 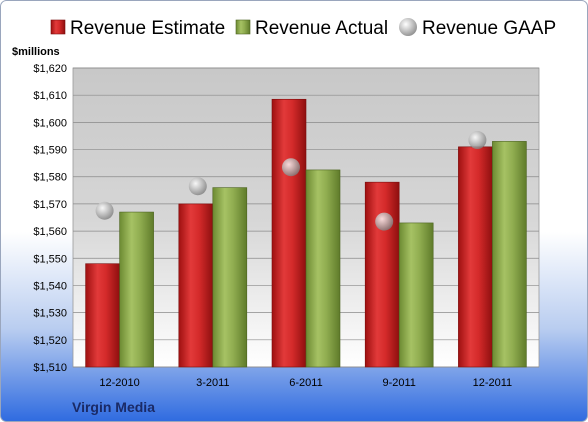 What do you see at coordinates (50, 232) in the screenshot?
I see `y-tick-label: $1,560` at bounding box center [50, 232].